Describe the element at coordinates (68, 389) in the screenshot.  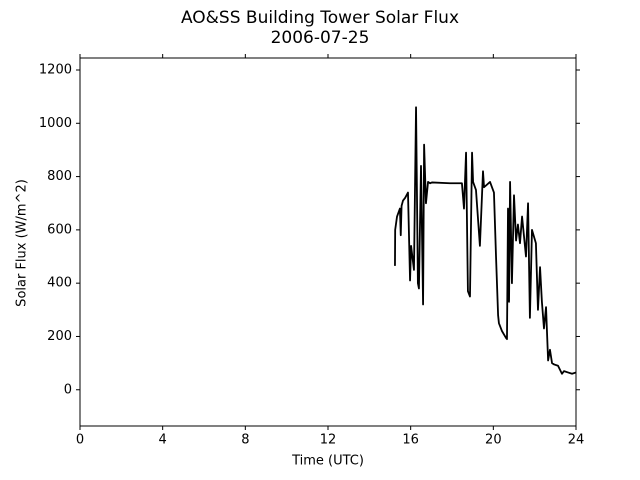
I see `y-tick-label: 0` at that location.